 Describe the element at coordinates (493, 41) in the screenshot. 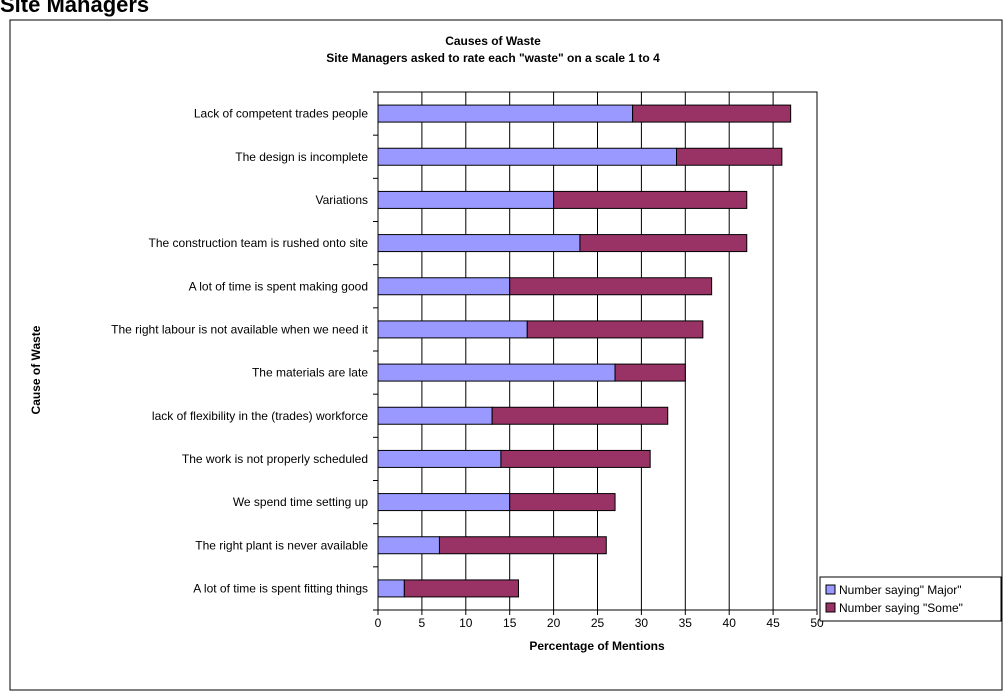

I see `chart-title: Causes of Waste` at that location.